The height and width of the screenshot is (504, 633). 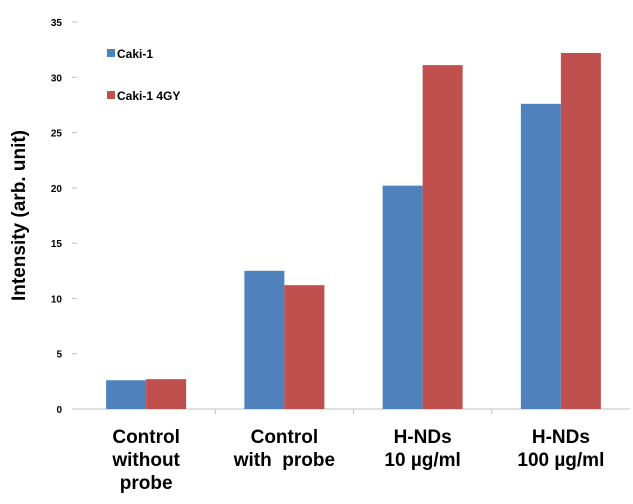 I want to click on y-axis-ticks: 0 5 10 15 20 25 30 35, so click(x=64, y=217).